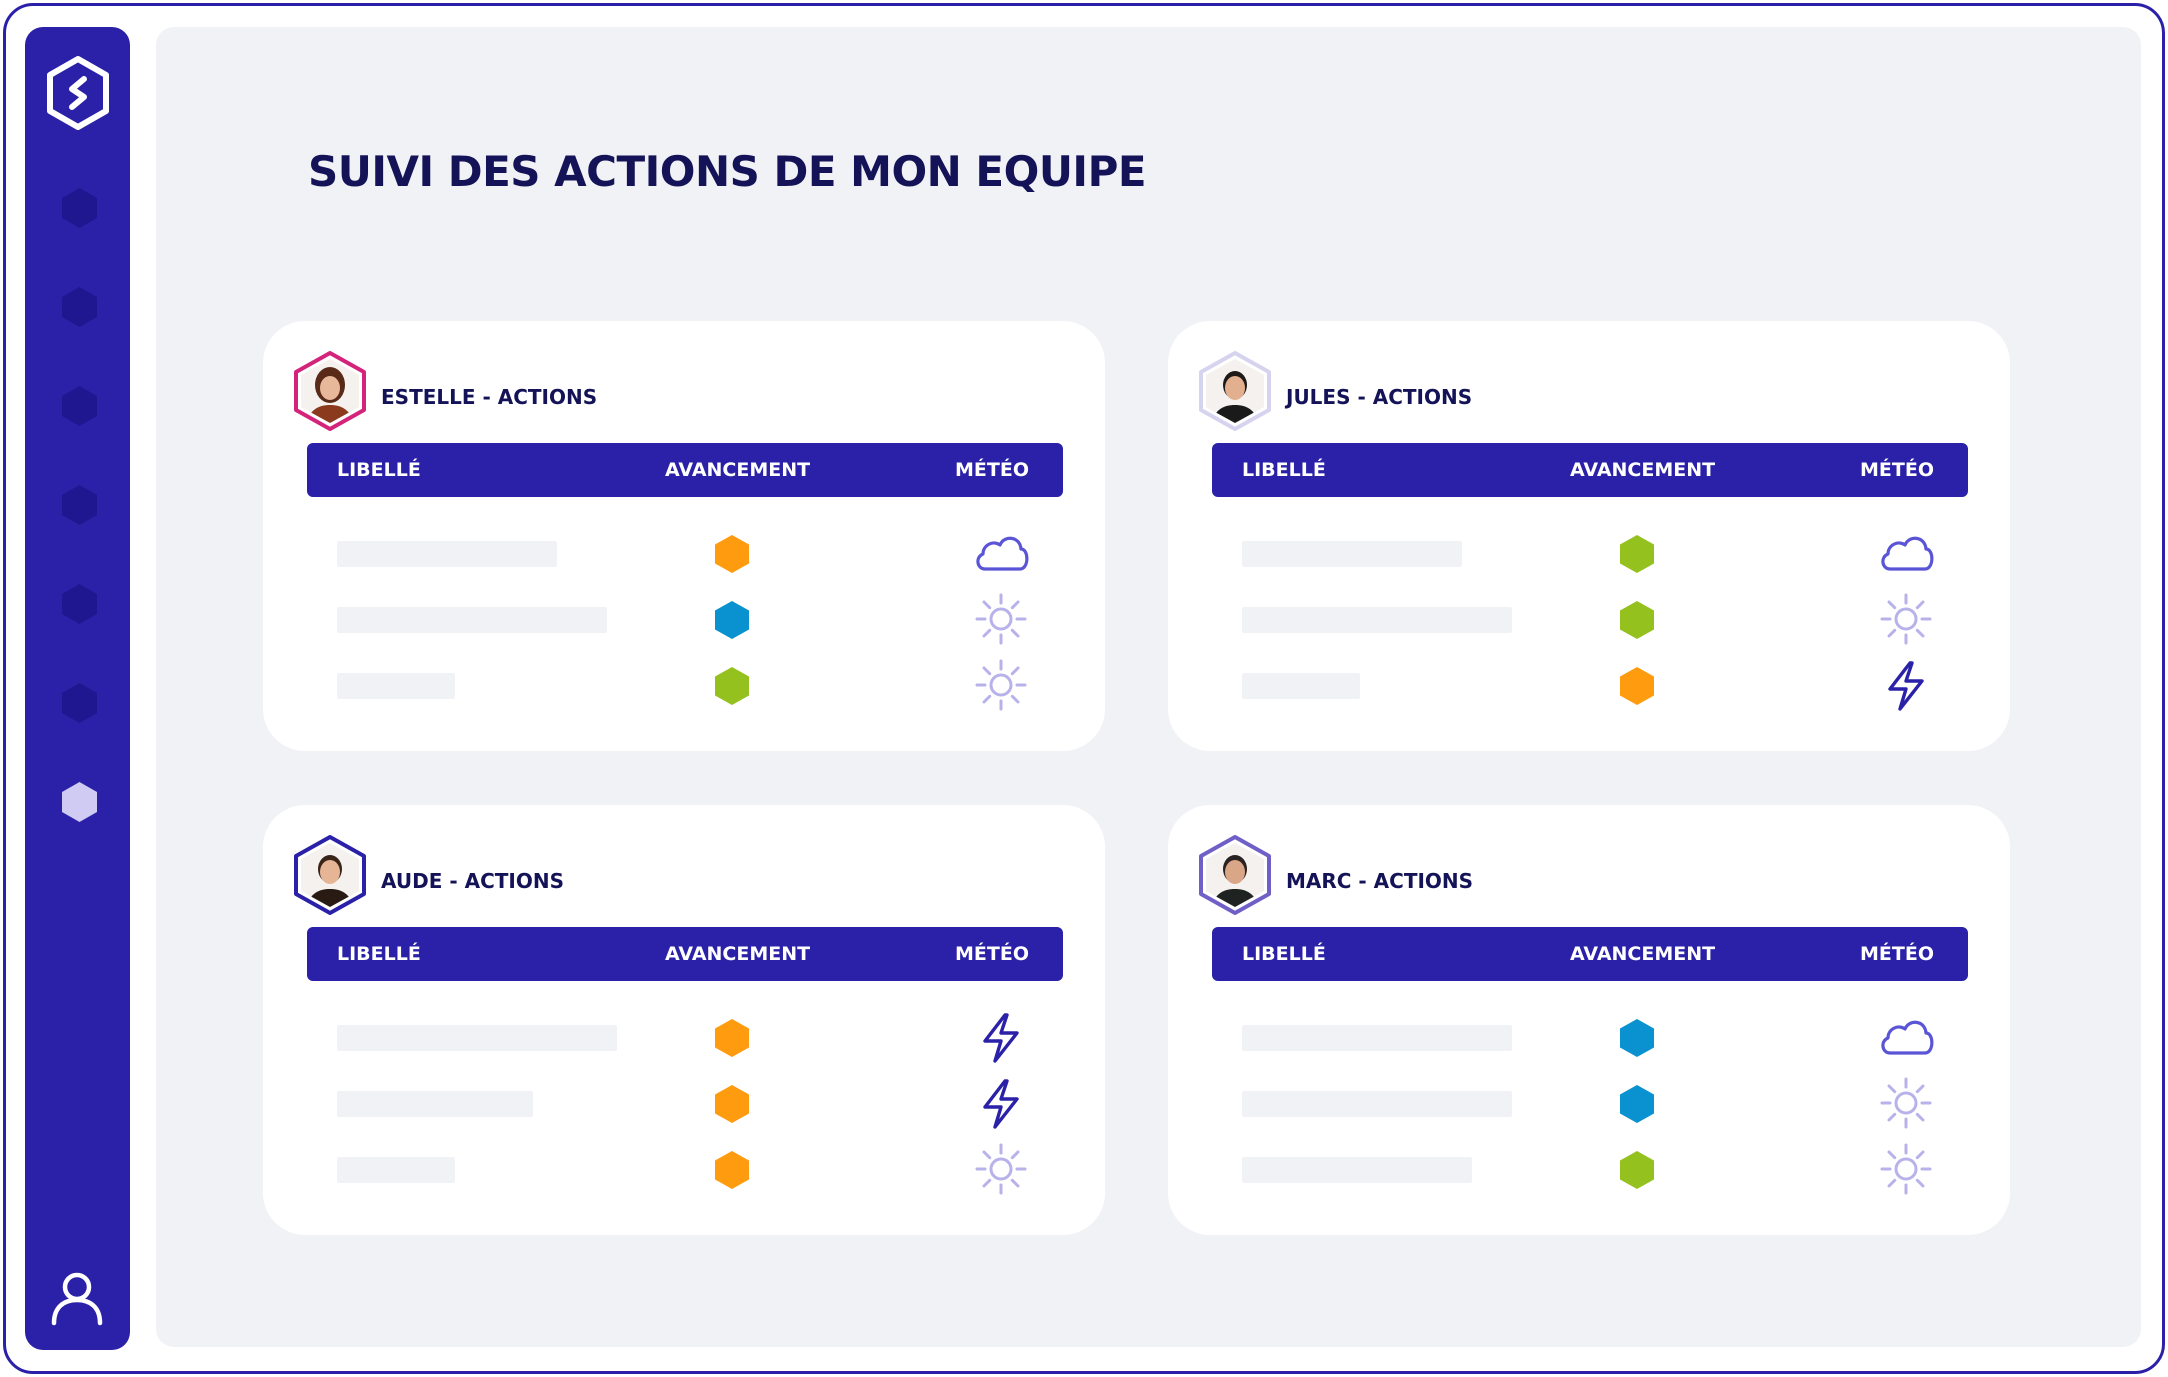 The image size is (2168, 1377). I want to click on team-card-aude: AUDE - ACTIONS LIBELLÉ AVANCEMENT MÉTÉO, so click(684, 1020).